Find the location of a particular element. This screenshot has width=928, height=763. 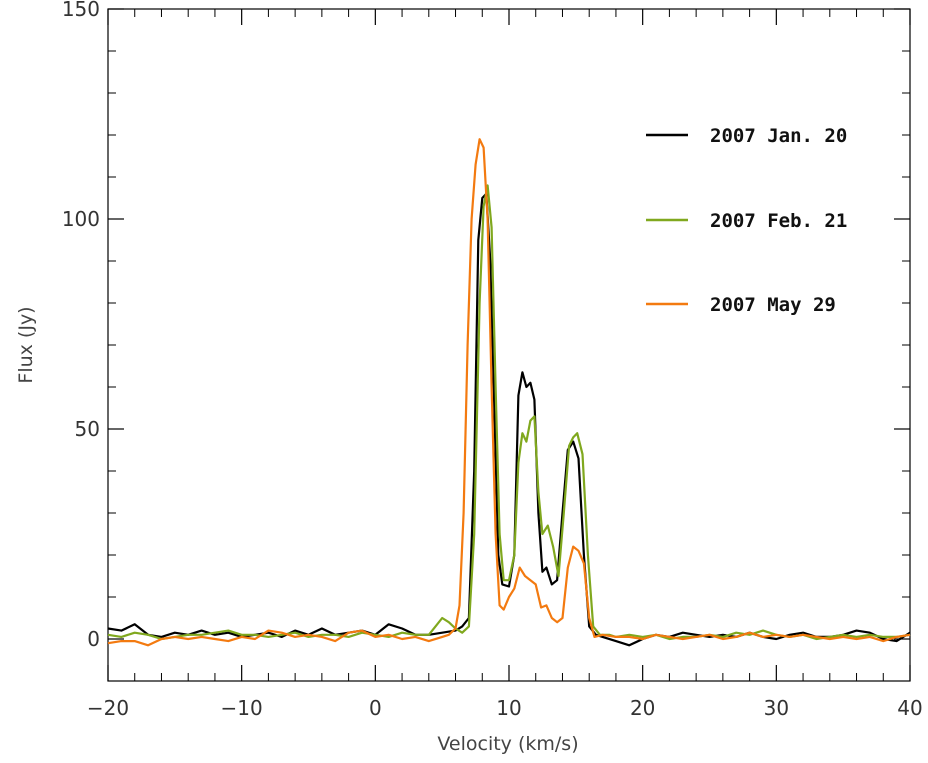

x-tick-label: −20 is located at coordinates (108, 708).